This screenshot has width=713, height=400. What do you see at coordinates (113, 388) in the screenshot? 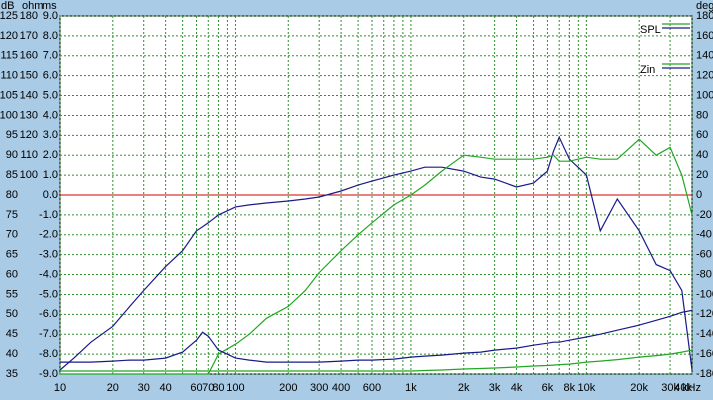
I see `x-tick-label: 20` at bounding box center [113, 388].